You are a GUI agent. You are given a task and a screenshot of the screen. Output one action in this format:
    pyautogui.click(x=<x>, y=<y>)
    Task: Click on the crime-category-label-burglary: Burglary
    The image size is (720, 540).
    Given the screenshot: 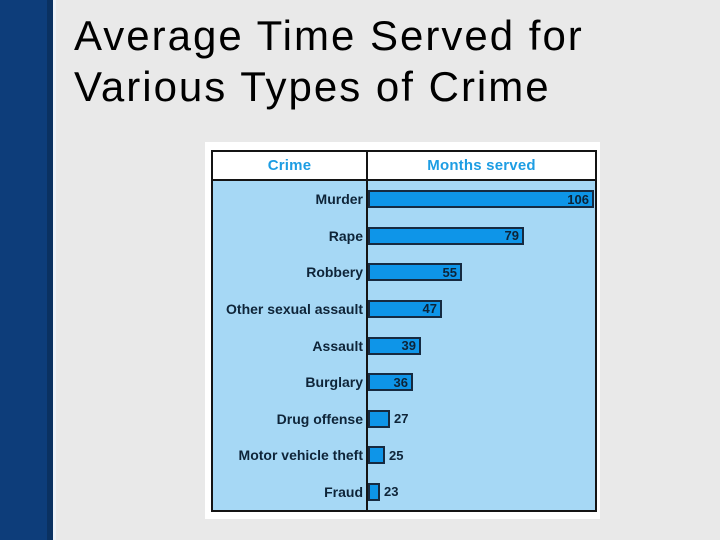 What is the action you would take?
    pyautogui.click(x=290, y=382)
    